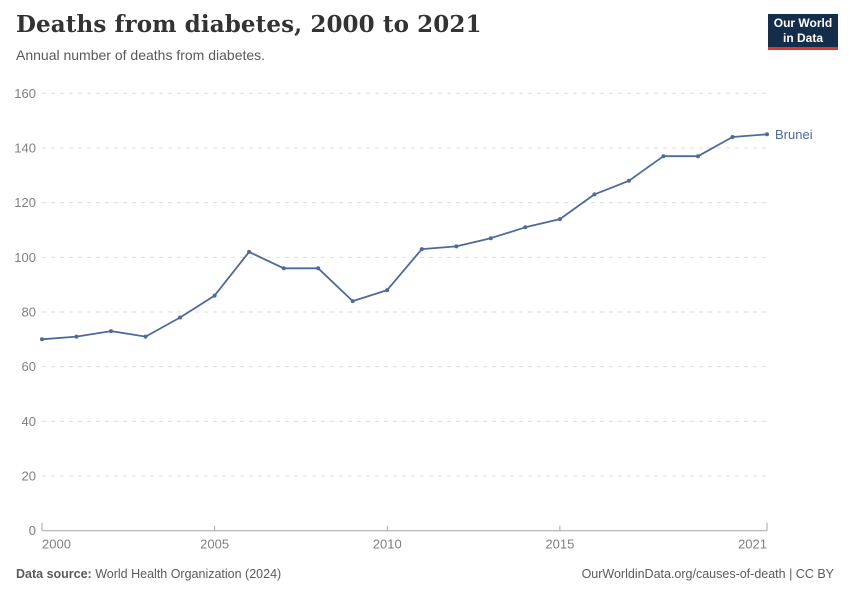  Describe the element at coordinates (803, 22) in the screenshot. I see `owid-logo-line1: Our World` at that location.